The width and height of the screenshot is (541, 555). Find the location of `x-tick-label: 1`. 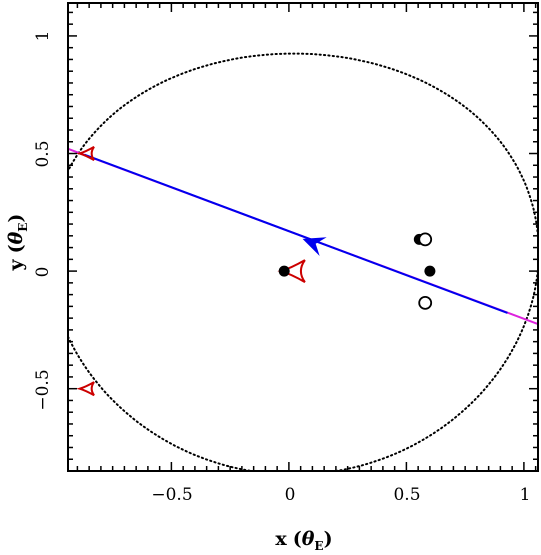

x-tick-label: 1 is located at coordinates (525, 495).